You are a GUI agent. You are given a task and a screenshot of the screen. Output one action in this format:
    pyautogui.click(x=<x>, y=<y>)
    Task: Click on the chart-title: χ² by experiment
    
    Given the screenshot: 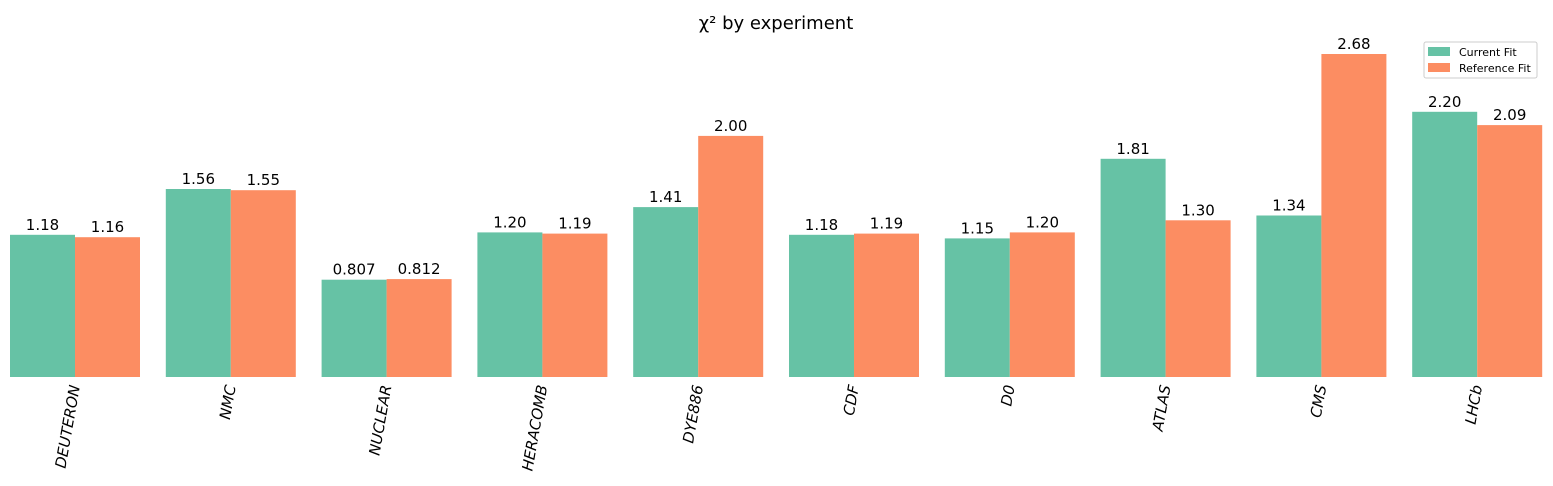 What is the action you would take?
    pyautogui.click(x=776, y=23)
    